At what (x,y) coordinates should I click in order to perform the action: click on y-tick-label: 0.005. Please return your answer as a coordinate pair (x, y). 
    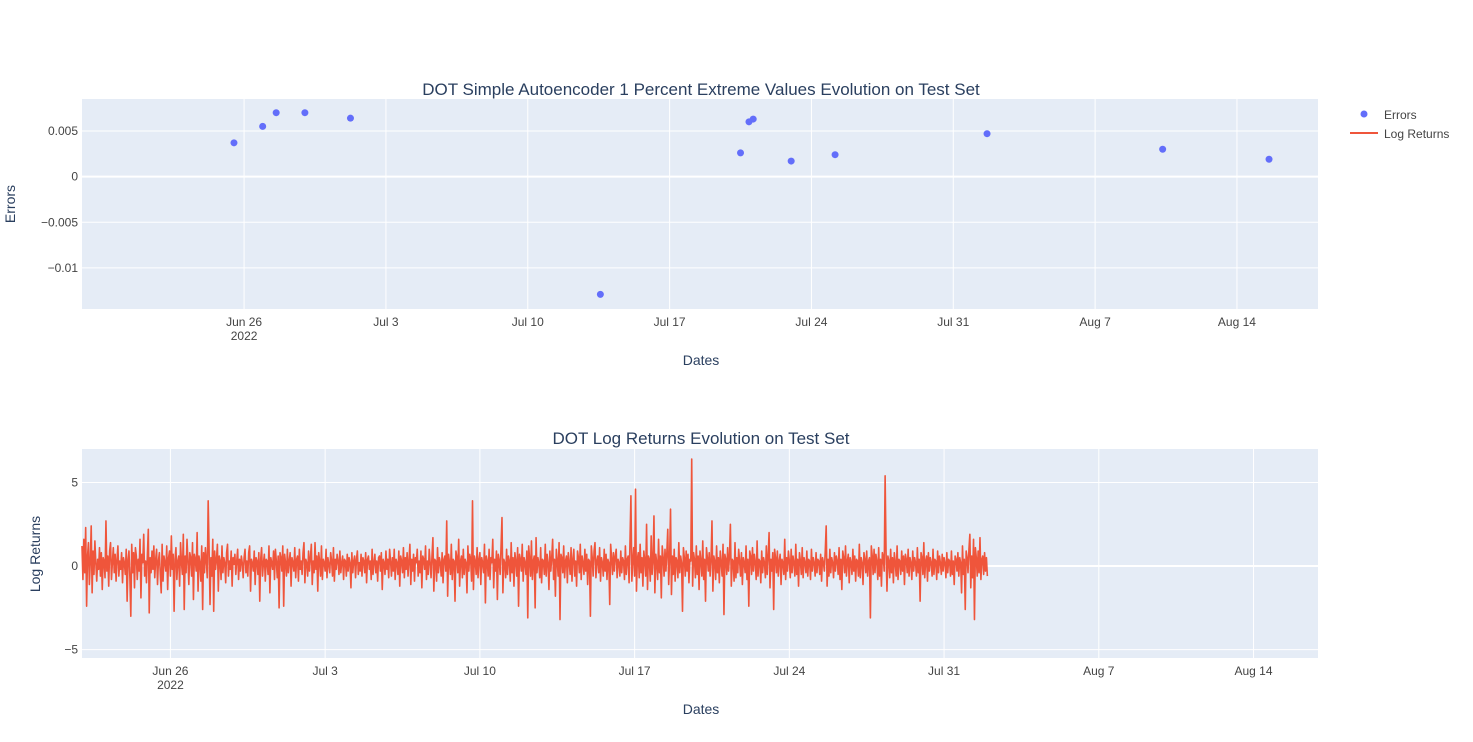
    Looking at the image, I should click on (63, 131).